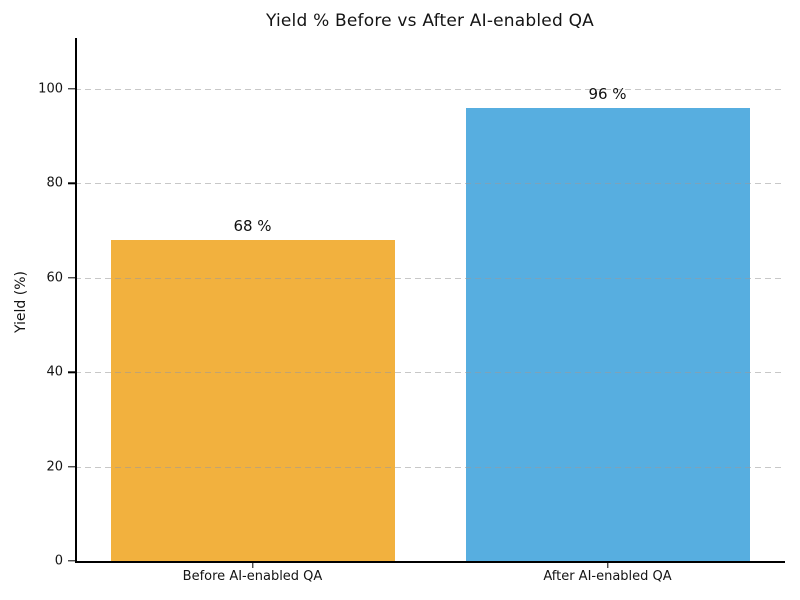 This screenshot has width=800, height=600. Describe the element at coordinates (21, 302) in the screenshot. I see `y-axis-label: Yield (%)` at that location.